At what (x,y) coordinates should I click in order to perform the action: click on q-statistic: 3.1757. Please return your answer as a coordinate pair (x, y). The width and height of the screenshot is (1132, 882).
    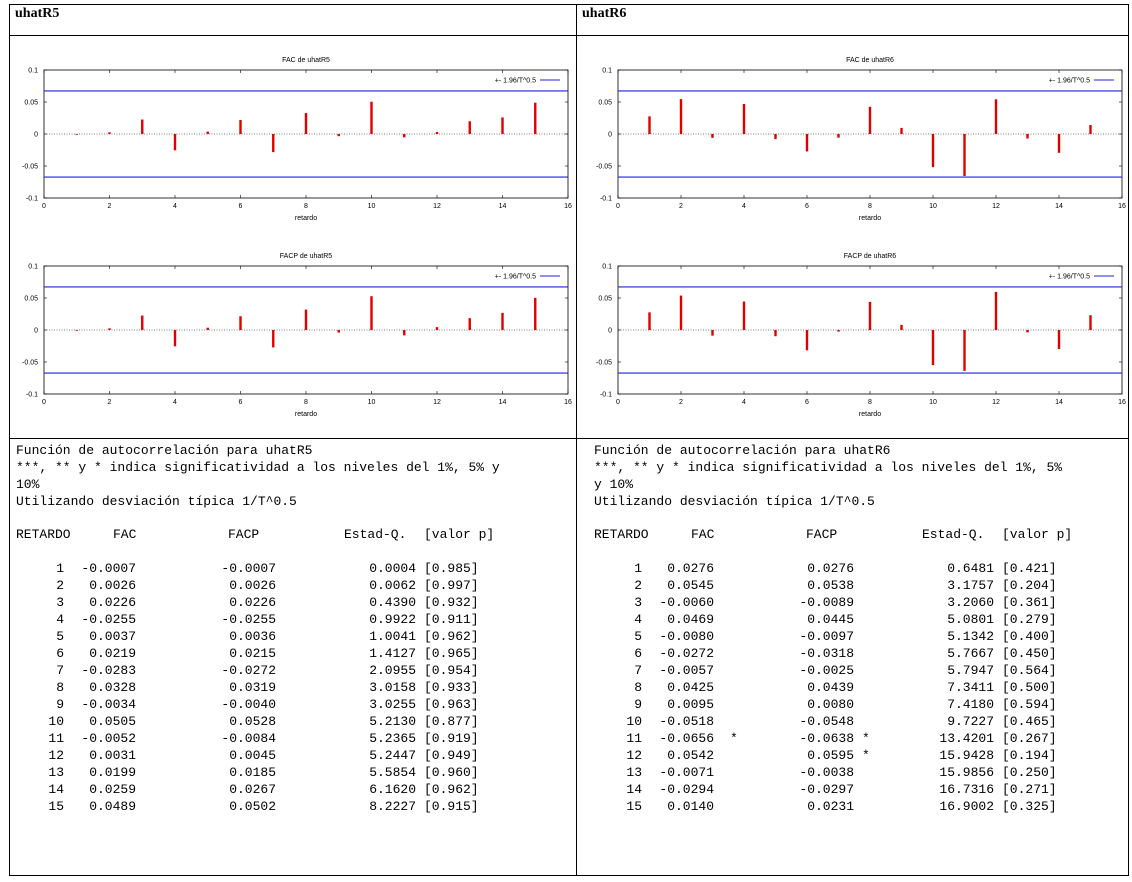
    Looking at the image, I should click on (970, 585).